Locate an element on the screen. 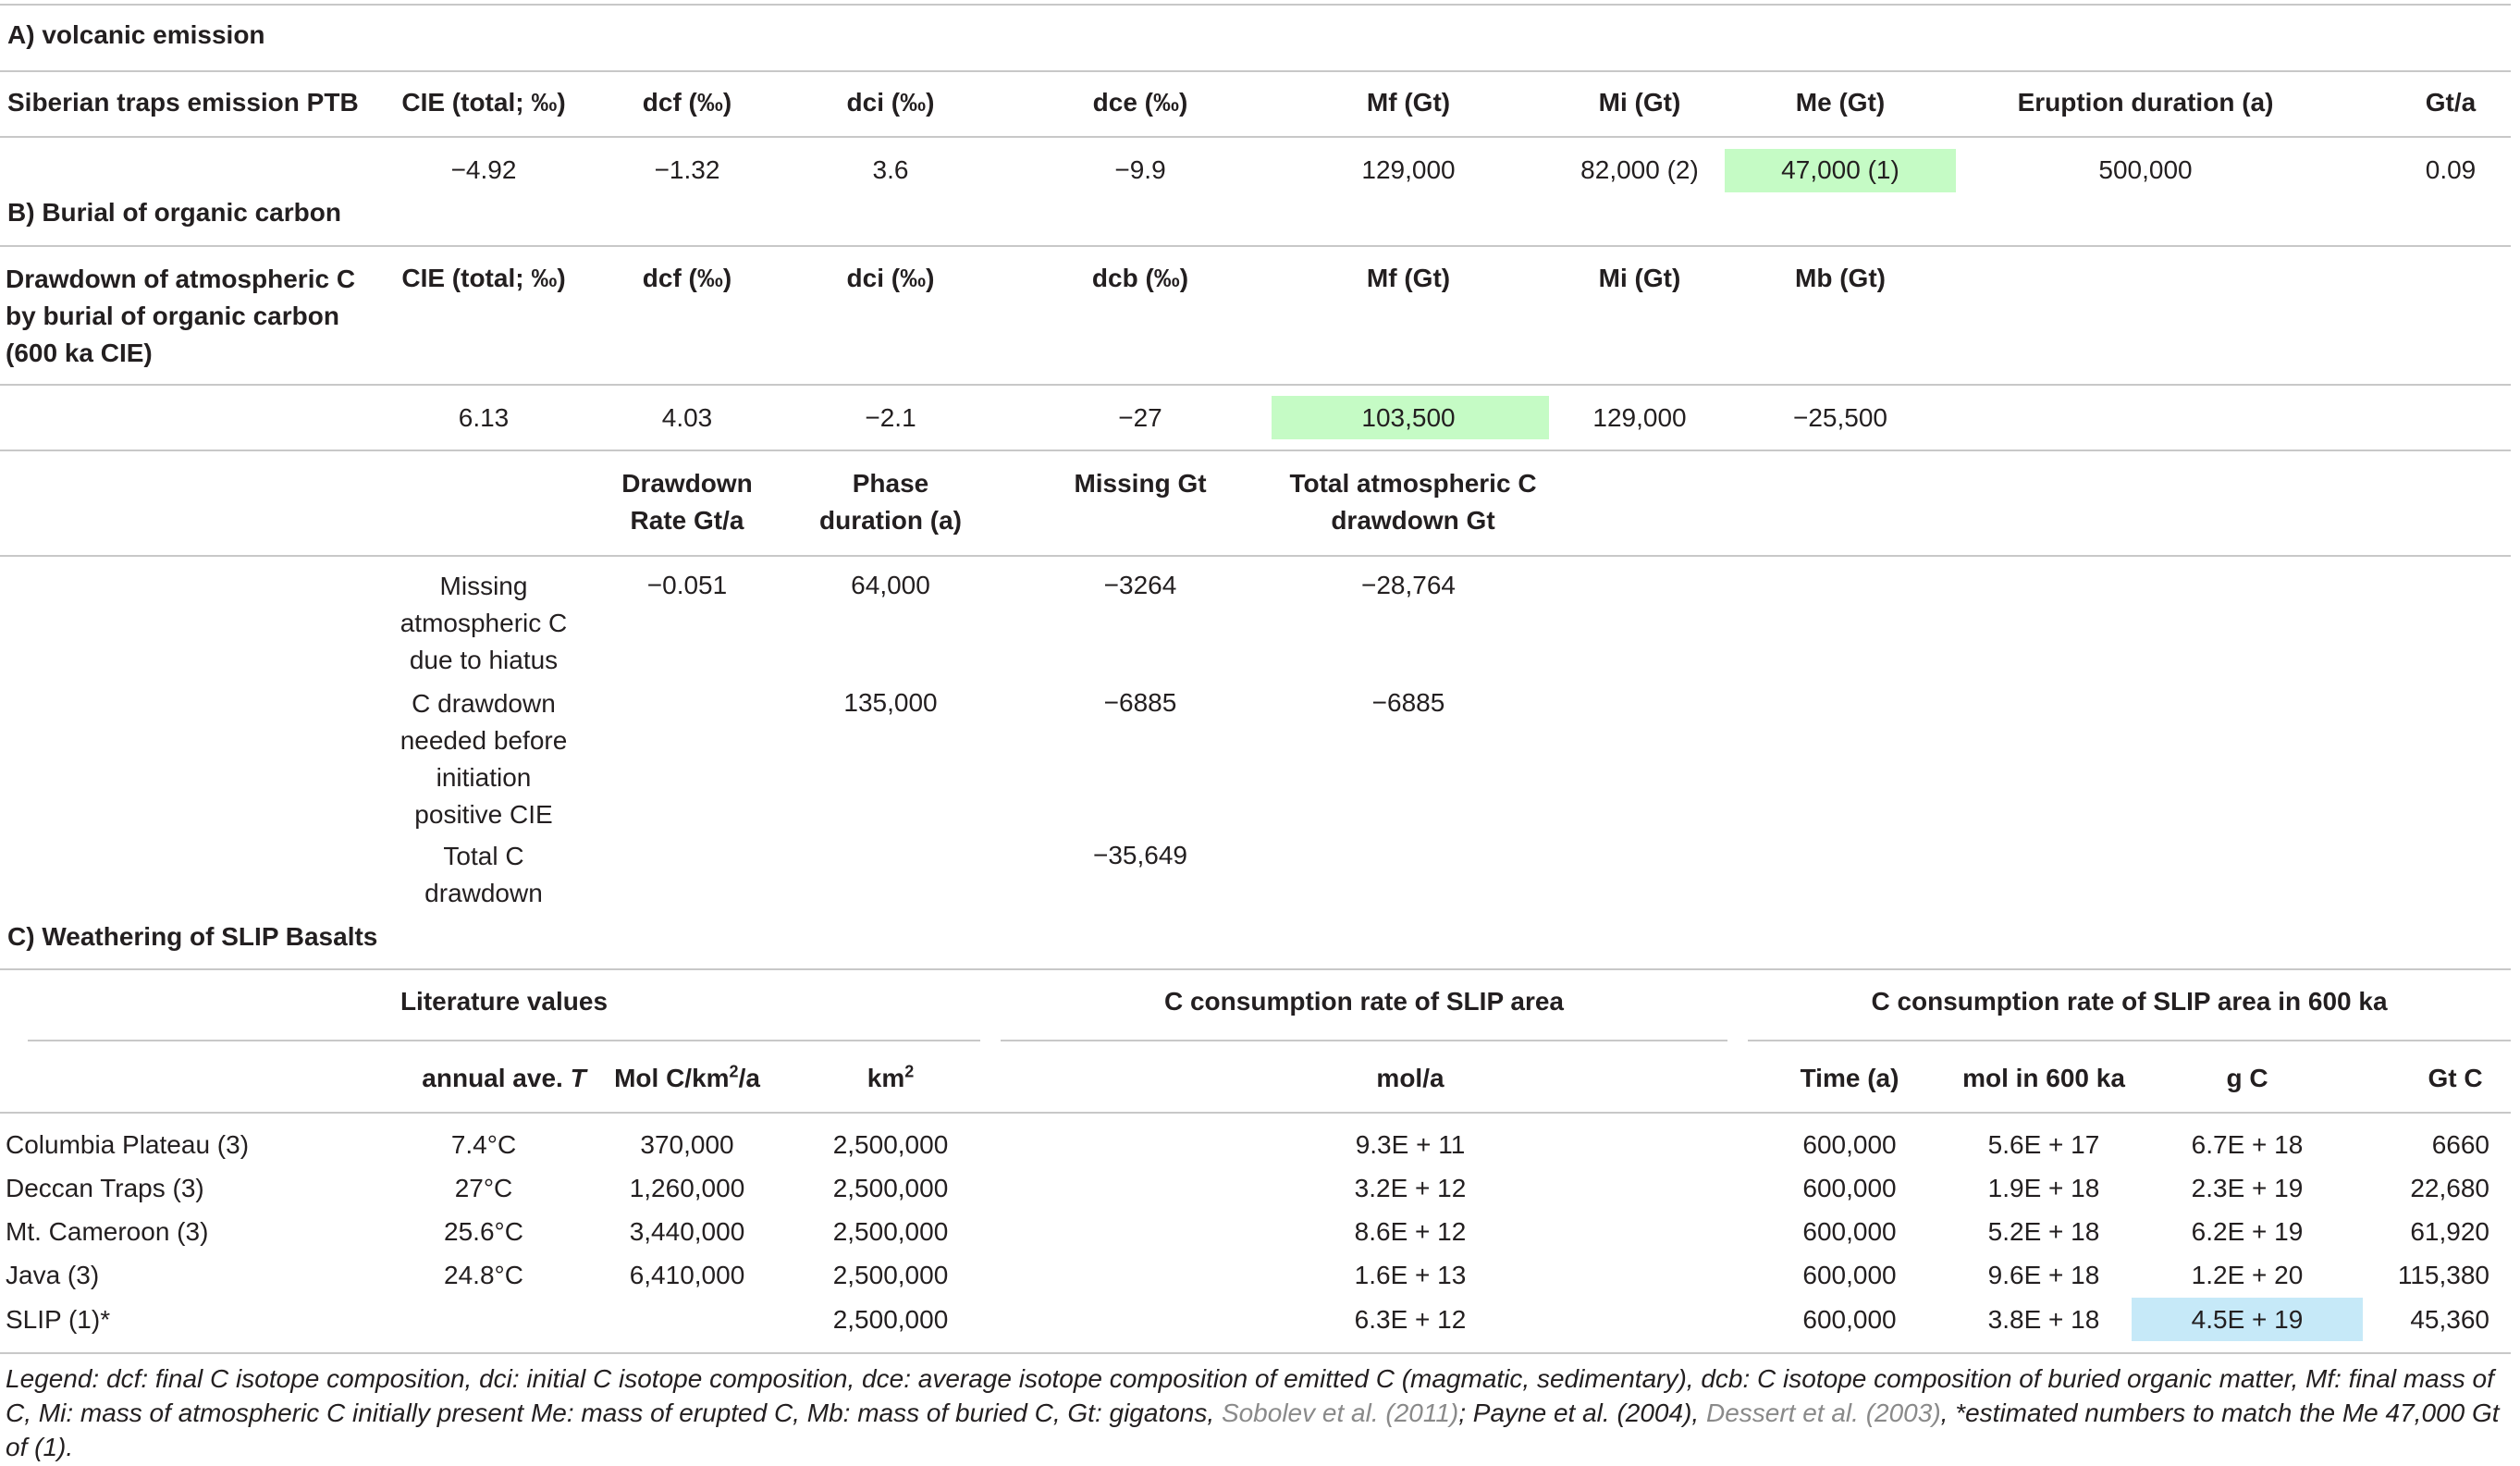 Image resolution: width=2520 pixels, height=1466 pixels. table-cell: 9.3E + 11 is located at coordinates (1410, 1144).